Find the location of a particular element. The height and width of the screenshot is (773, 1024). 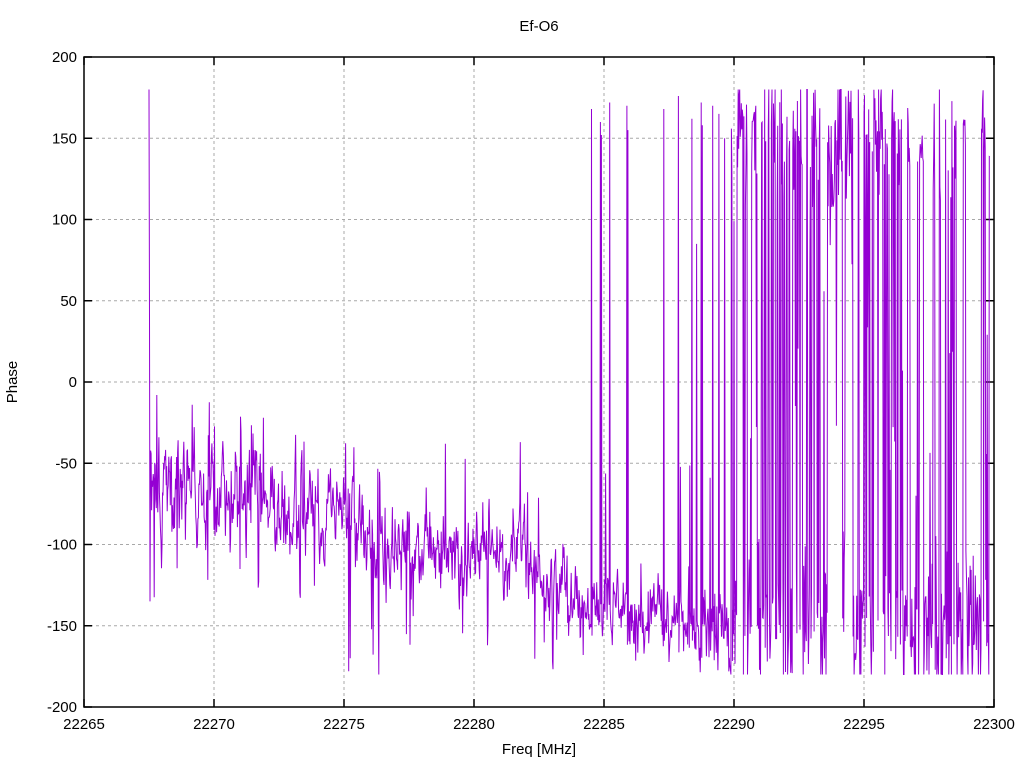

y-tick-label: 0 is located at coordinates (73, 382).